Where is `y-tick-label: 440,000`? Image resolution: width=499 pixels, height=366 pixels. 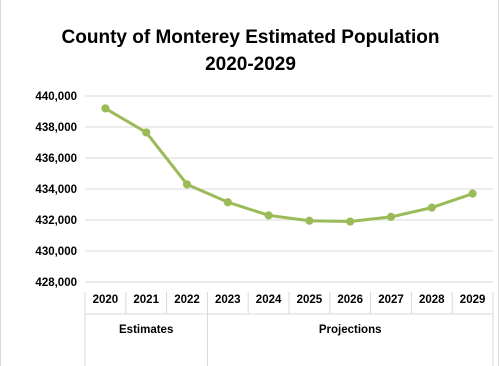 y-tick-label: 440,000 is located at coordinates (56, 97).